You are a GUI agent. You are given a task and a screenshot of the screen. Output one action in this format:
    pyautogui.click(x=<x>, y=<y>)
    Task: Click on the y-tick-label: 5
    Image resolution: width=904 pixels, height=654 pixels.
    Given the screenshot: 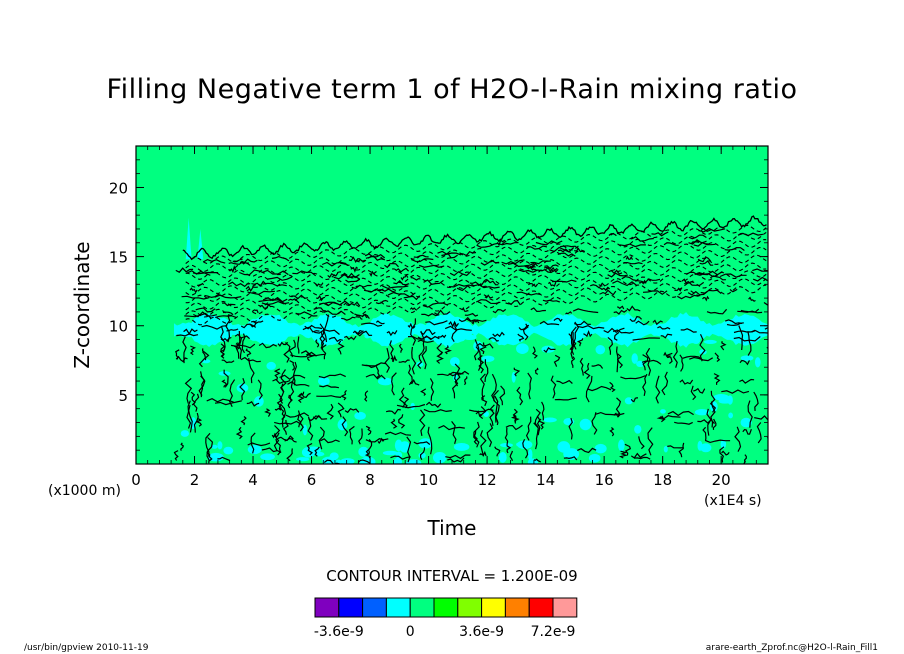 What is the action you would take?
    pyautogui.click(x=123, y=396)
    